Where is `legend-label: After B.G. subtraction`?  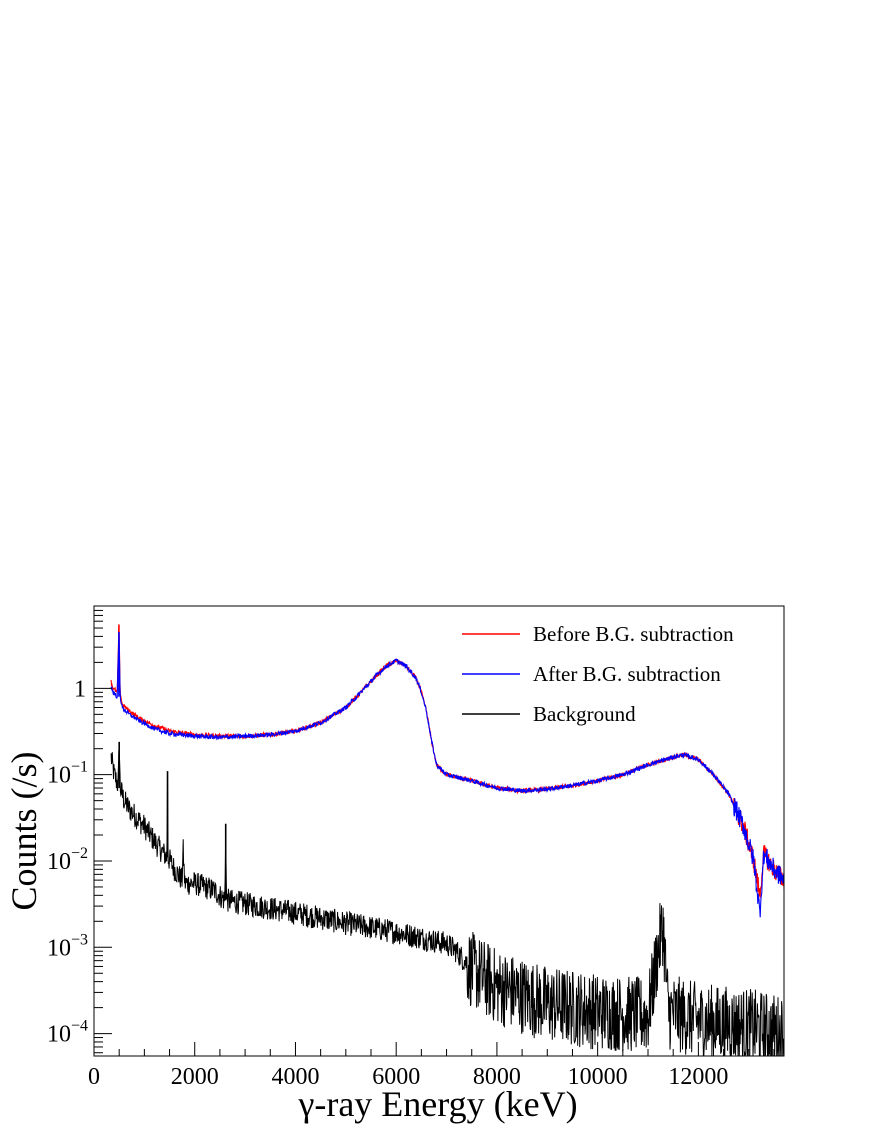 legend-label: After B.G. subtraction is located at coordinates (627, 674).